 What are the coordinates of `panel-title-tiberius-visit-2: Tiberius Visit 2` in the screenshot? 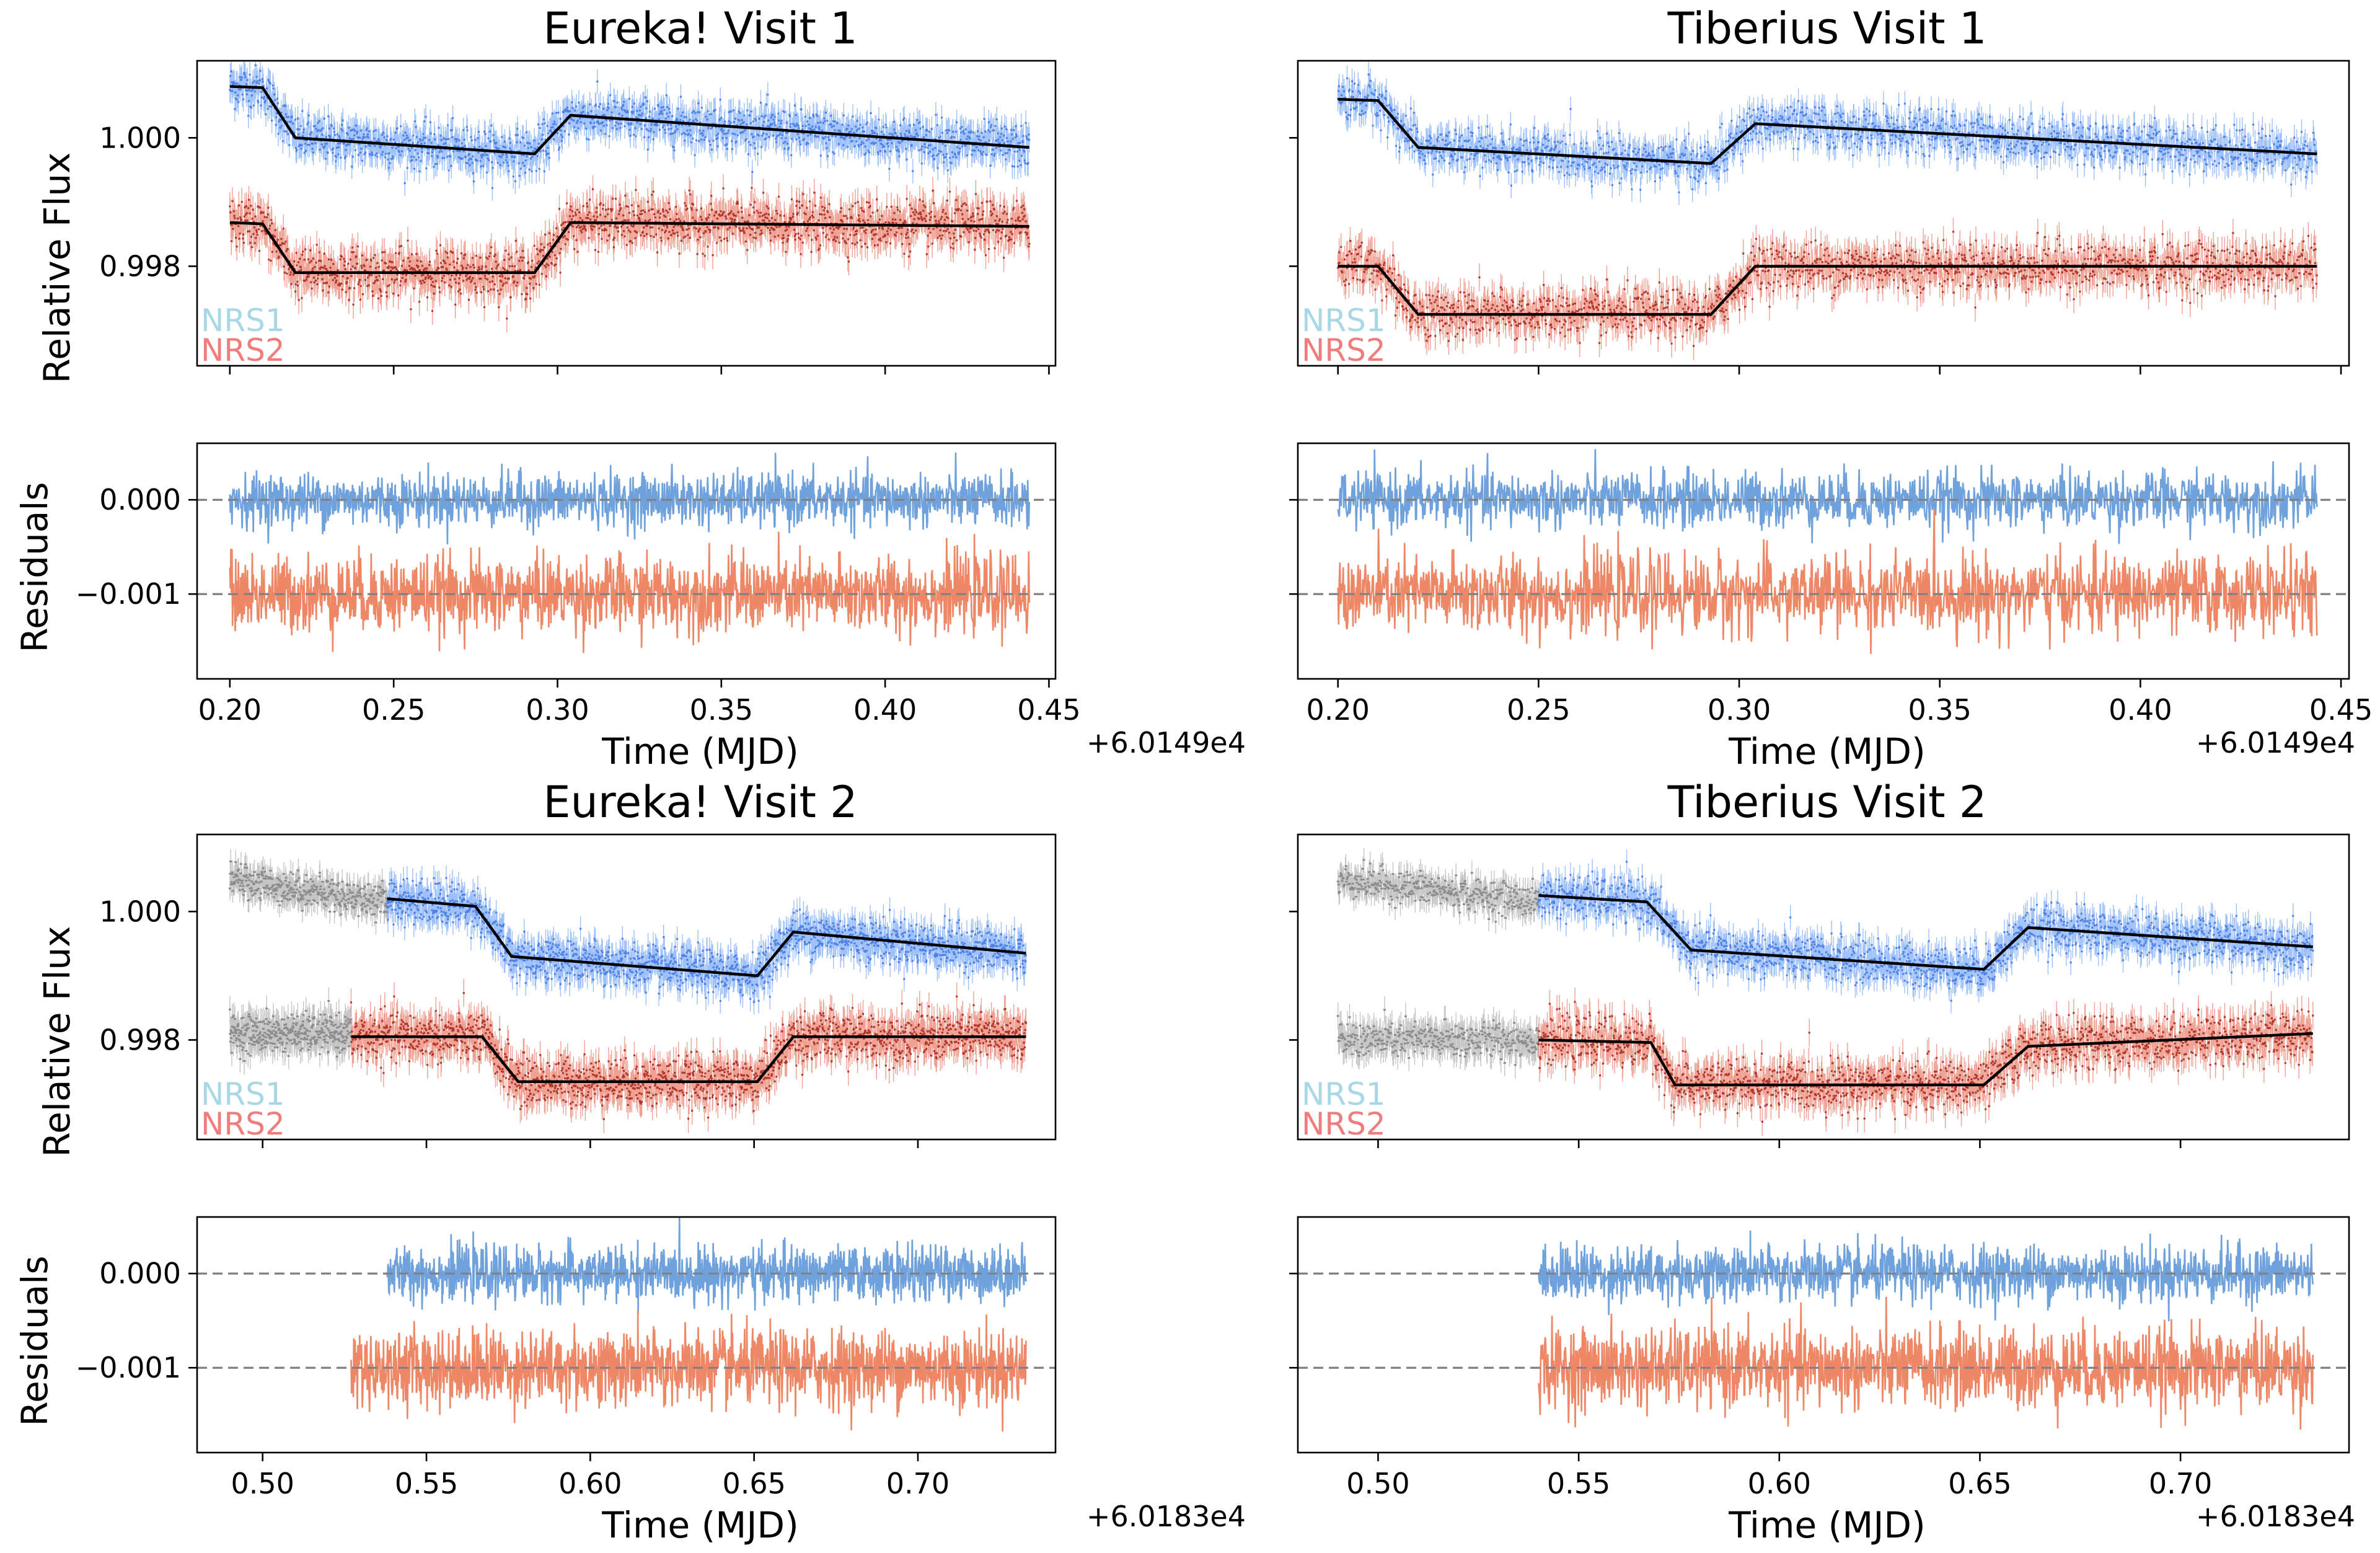 It's located at (1827, 802).